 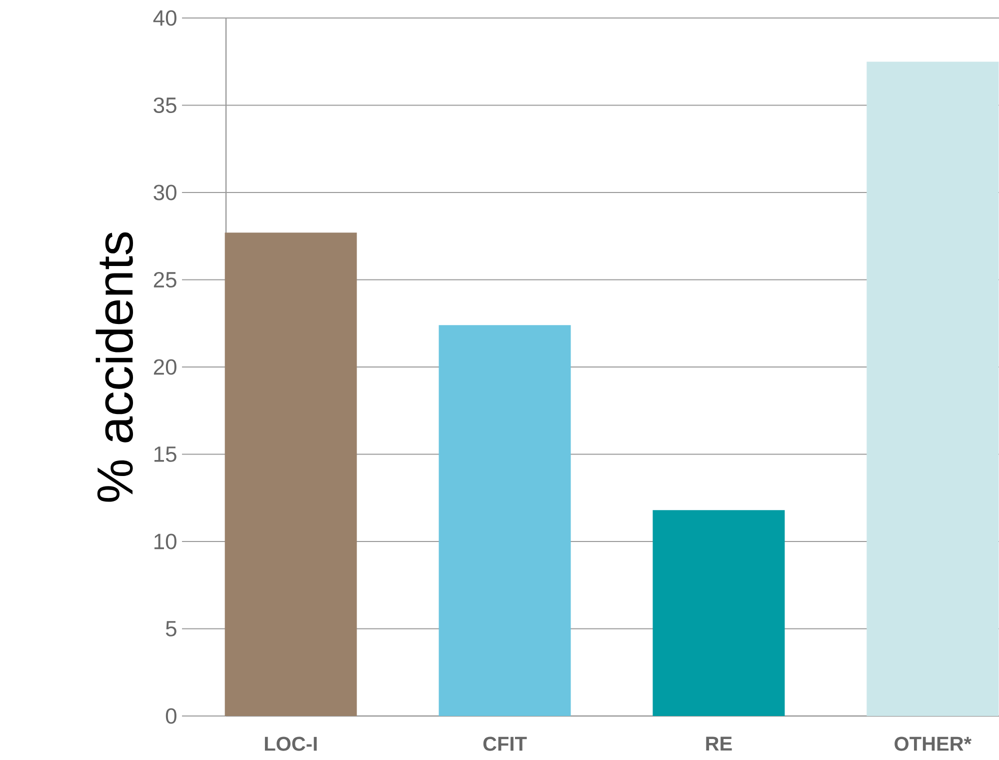 What do you see at coordinates (165, 105) in the screenshot?
I see `y-tick-label: 35` at bounding box center [165, 105].